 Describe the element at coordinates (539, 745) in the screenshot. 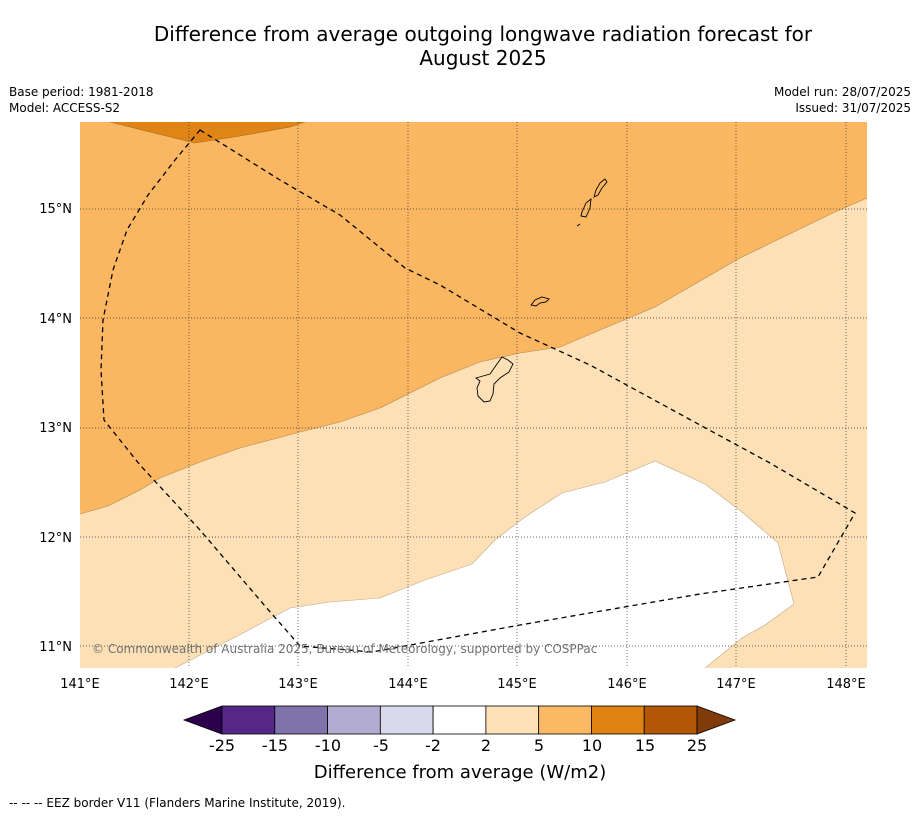

I see `colorbar-tick-label: 5` at that location.